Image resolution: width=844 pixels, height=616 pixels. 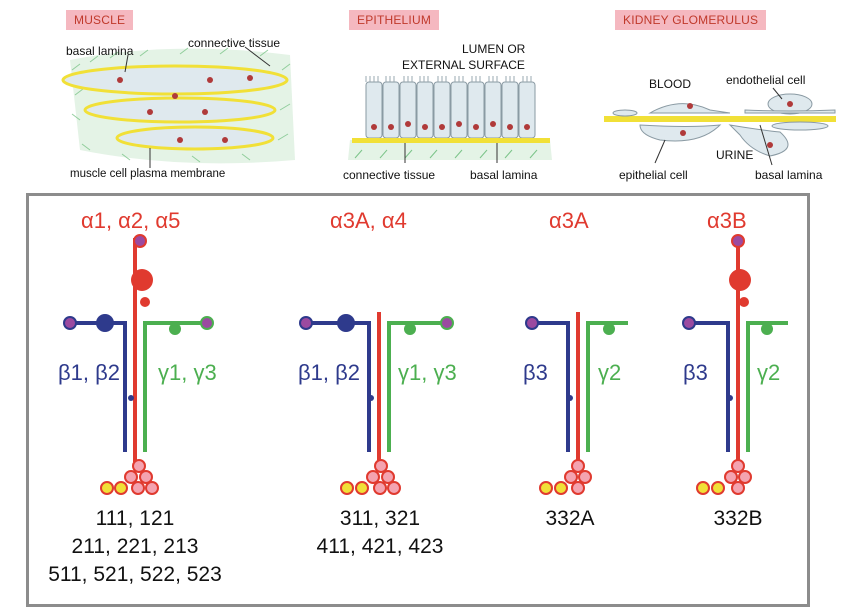 I want to click on laminin-3-beta-label: β3, so click(x=535, y=372).